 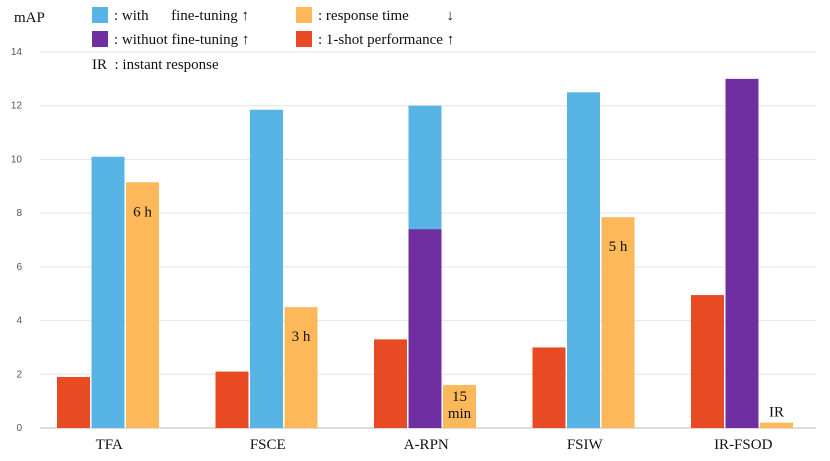 I want to click on bar-label-ir-fsod: IR, so click(x=776, y=413).